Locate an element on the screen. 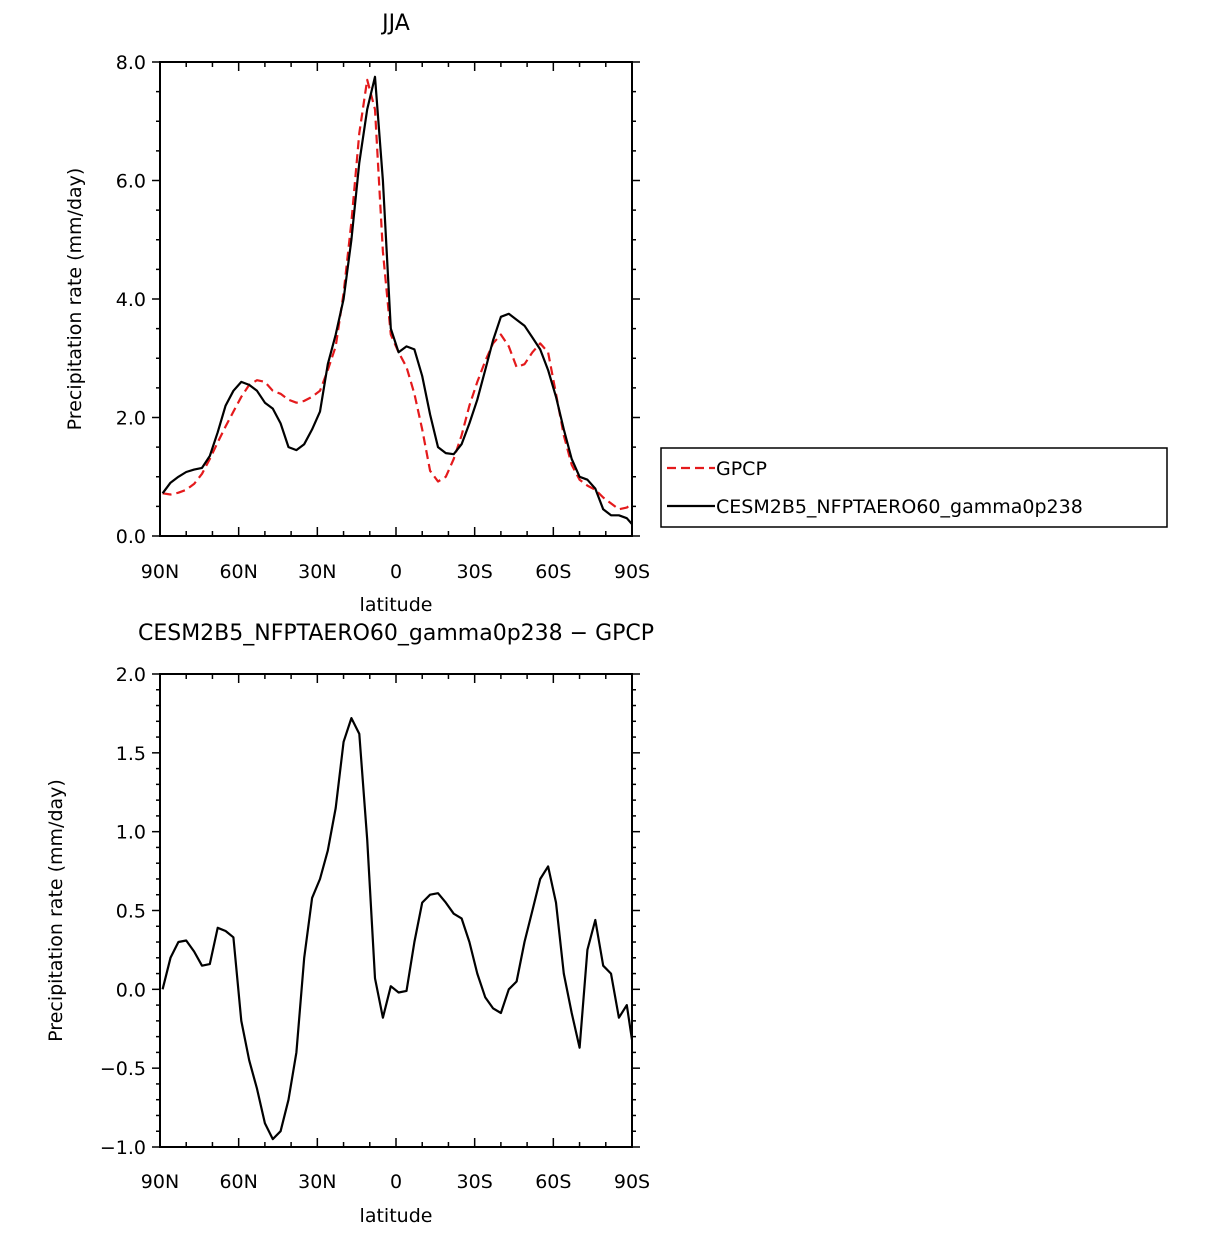  legend-label: CESM2B5_NFPTAERO60_gamma0p238 is located at coordinates (899, 507).